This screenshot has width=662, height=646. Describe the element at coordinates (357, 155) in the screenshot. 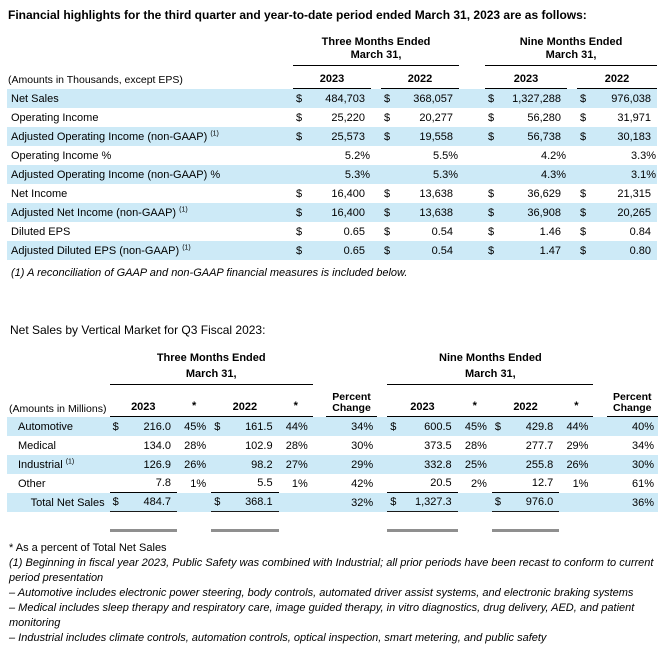

I see `amount: 5.2%` at that location.